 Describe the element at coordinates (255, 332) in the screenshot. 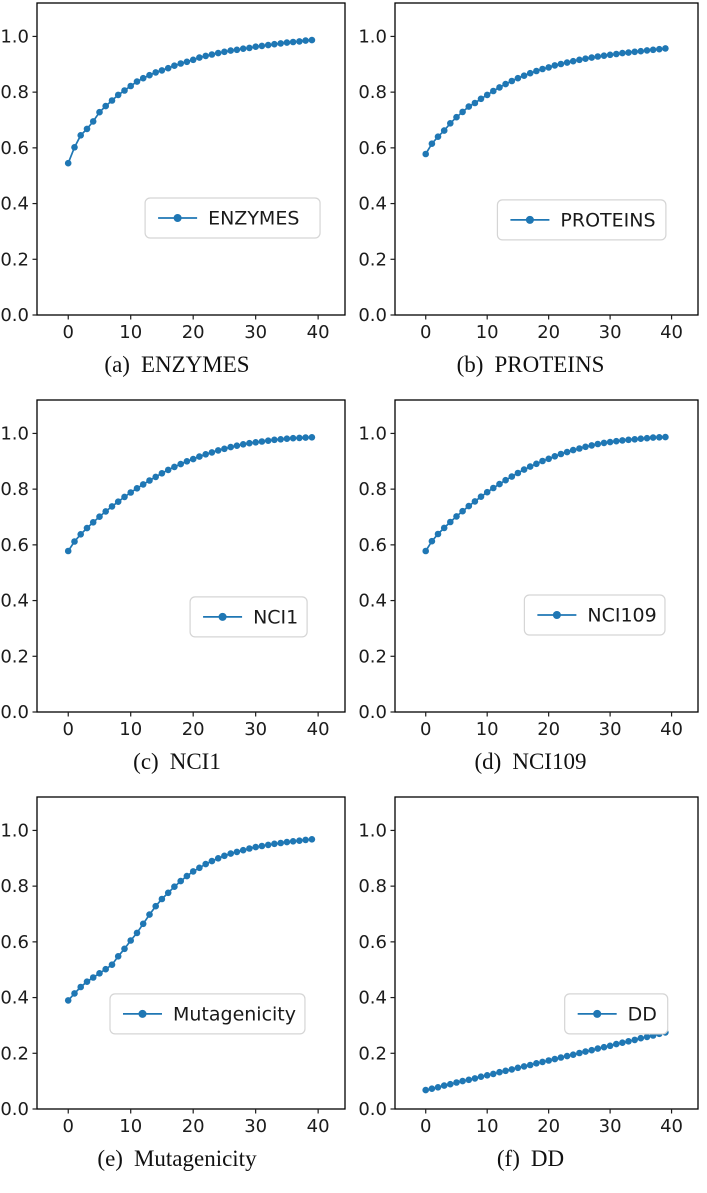

I see `x-tick-label: 30` at that location.